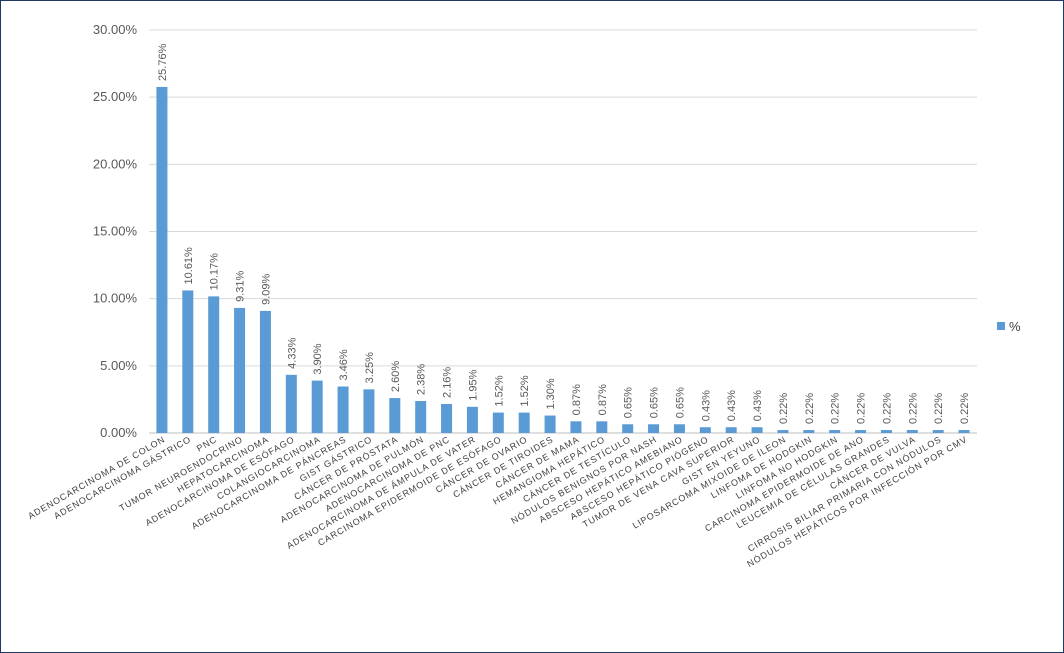 This screenshot has height=653, width=1064. What do you see at coordinates (241, 286) in the screenshot?
I see `data-label: 9.31%` at bounding box center [241, 286].